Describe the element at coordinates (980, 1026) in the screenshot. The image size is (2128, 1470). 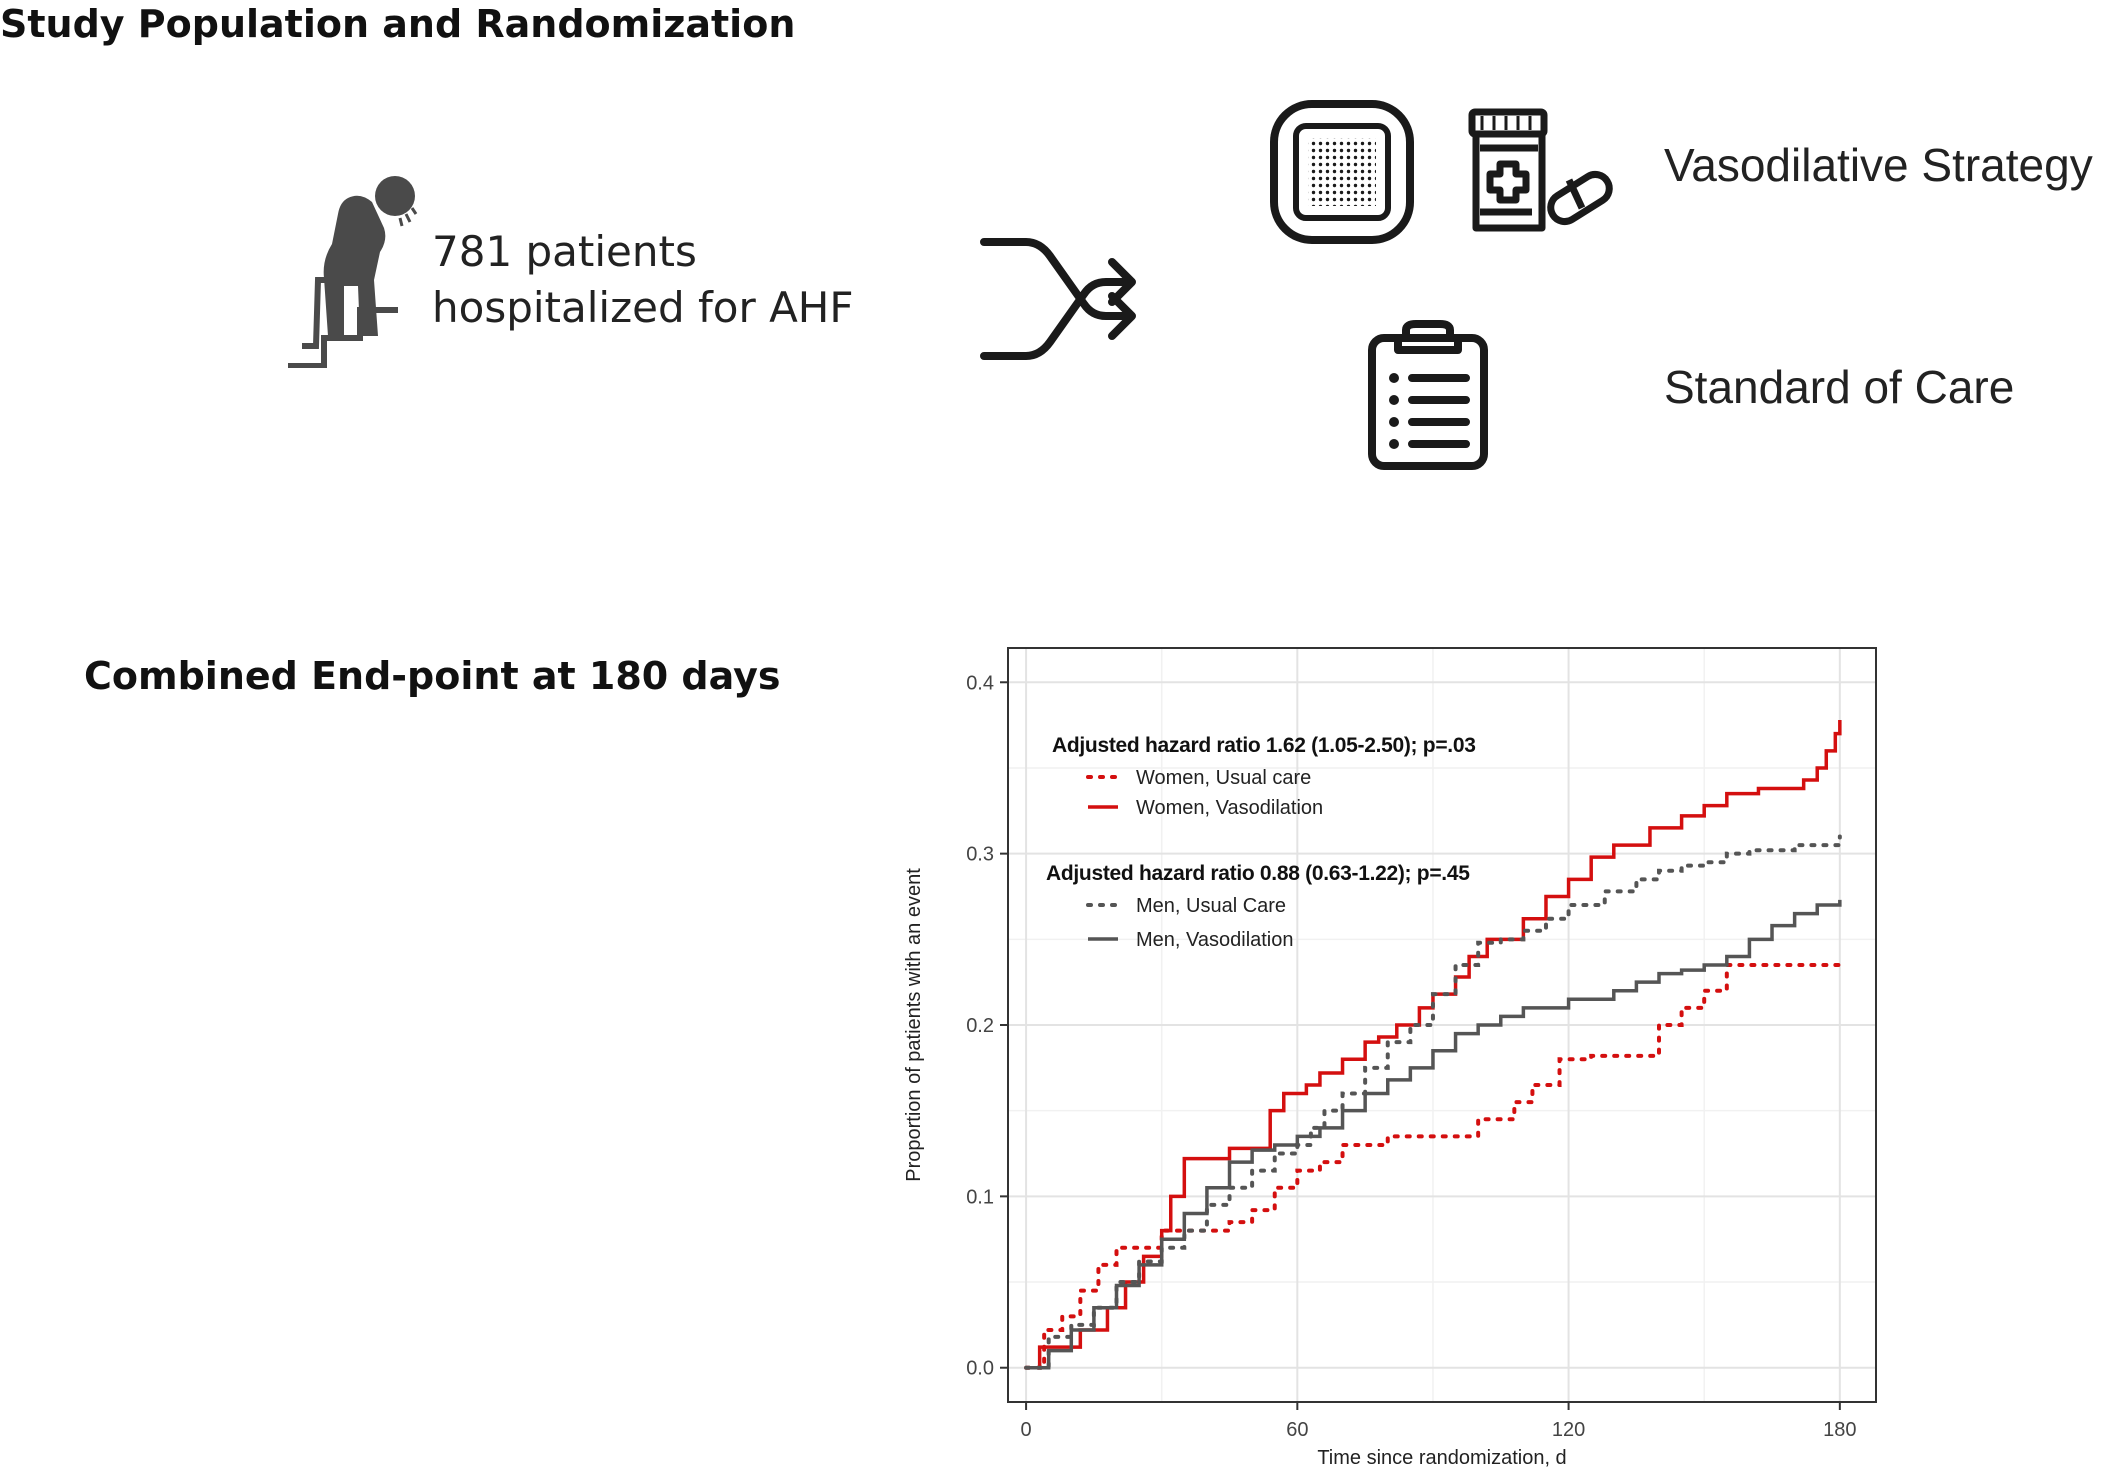
I see `y-tick-label: 0.2` at that location.